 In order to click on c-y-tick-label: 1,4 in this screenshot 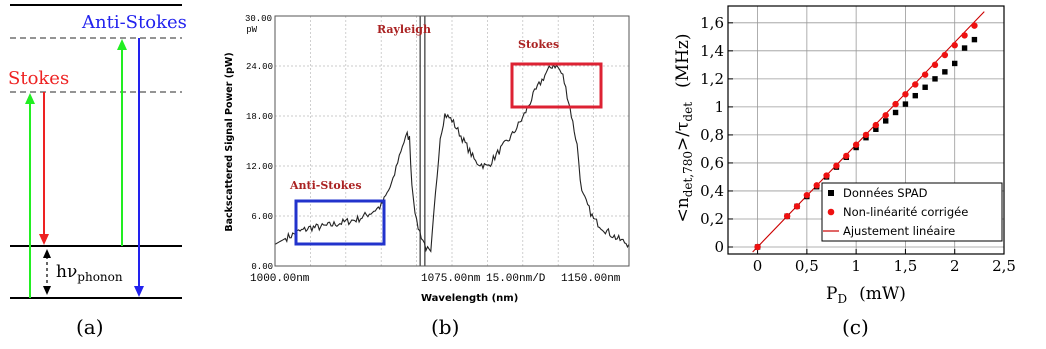, I will do `click(712, 51)`.